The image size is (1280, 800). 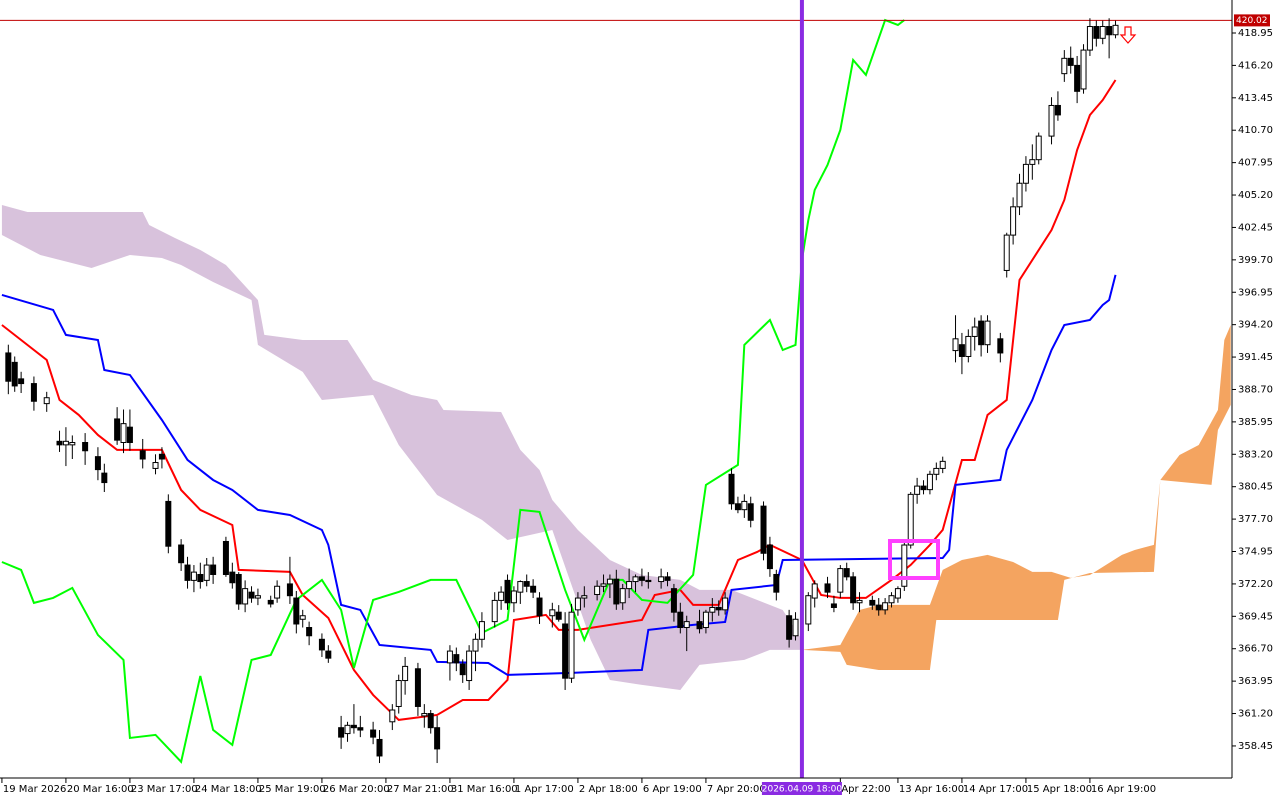 What do you see at coordinates (736, 789) in the screenshot?
I see `x-tick-label: 7 Apr 20:00` at bounding box center [736, 789].